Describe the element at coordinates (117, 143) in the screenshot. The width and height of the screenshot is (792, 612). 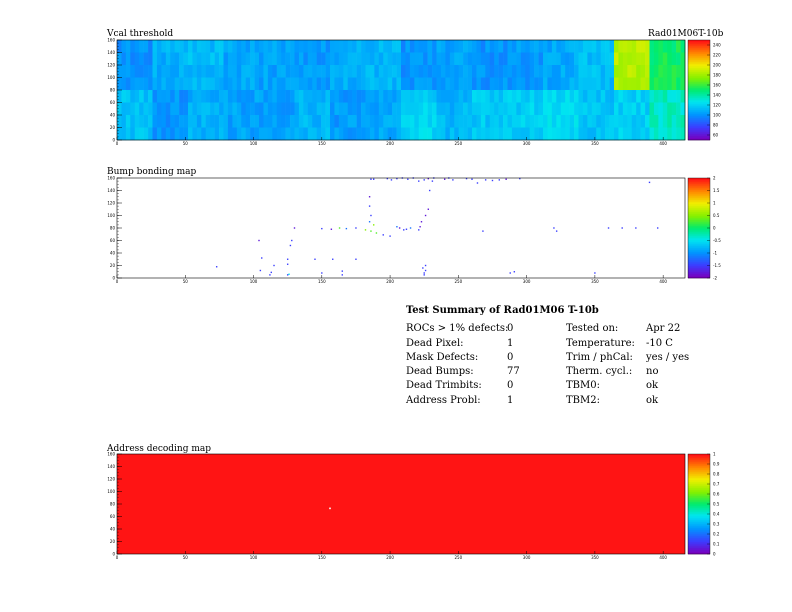
I see `vcal-x-tick-label: 0` at that location.